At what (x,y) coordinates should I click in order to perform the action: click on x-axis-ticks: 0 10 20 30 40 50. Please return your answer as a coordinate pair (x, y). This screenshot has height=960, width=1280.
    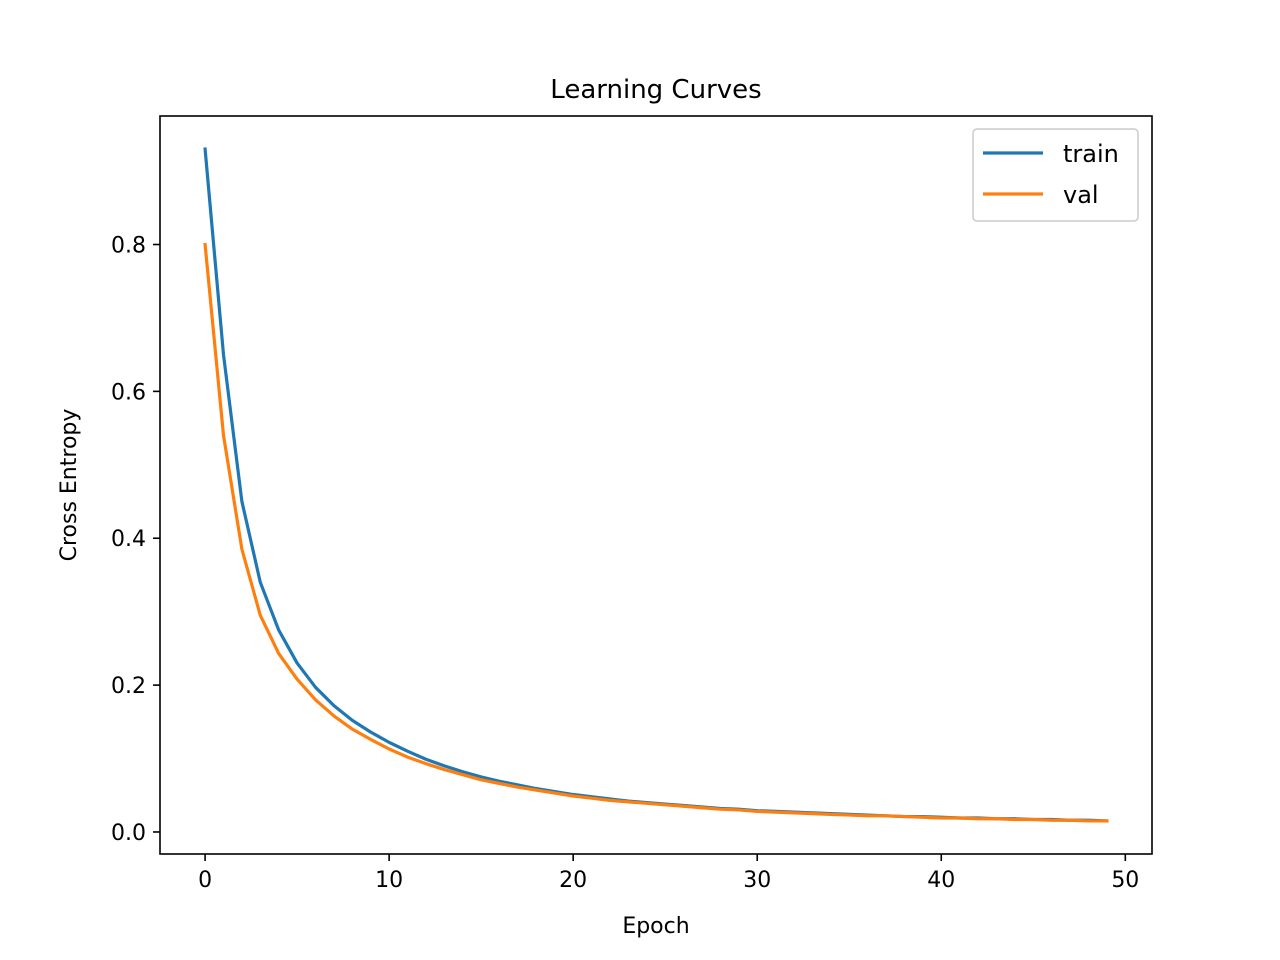
    Looking at the image, I should click on (668, 873).